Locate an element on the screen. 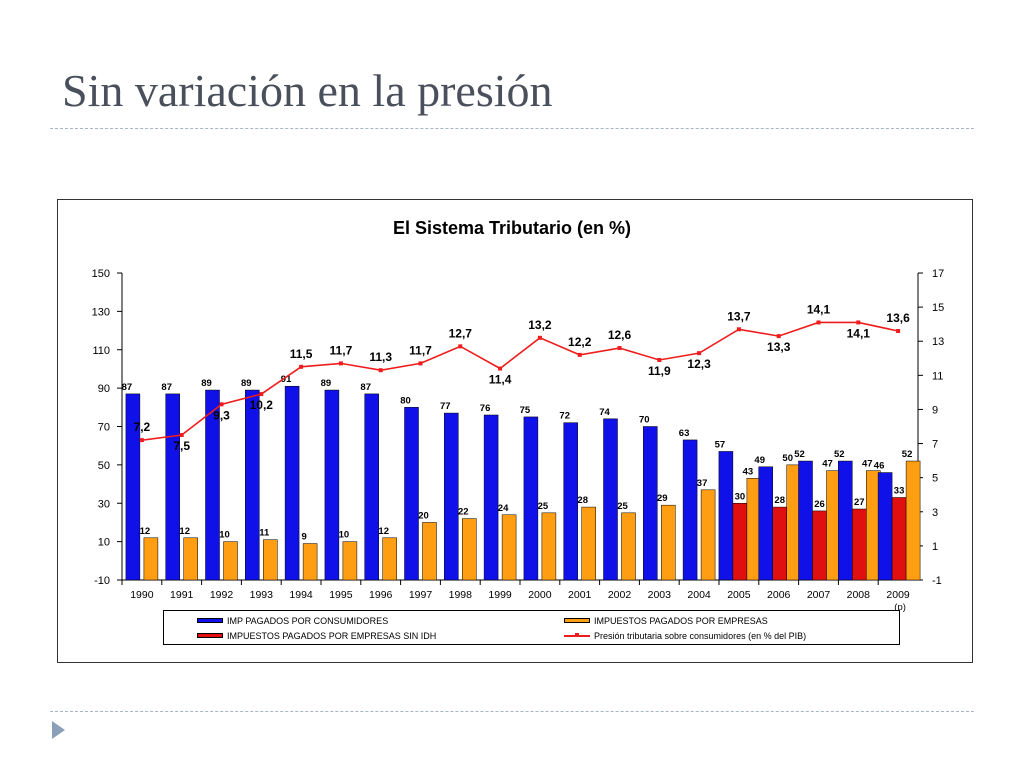 The image size is (1024, 768). bar-label-companies: 52 is located at coordinates (907, 454).